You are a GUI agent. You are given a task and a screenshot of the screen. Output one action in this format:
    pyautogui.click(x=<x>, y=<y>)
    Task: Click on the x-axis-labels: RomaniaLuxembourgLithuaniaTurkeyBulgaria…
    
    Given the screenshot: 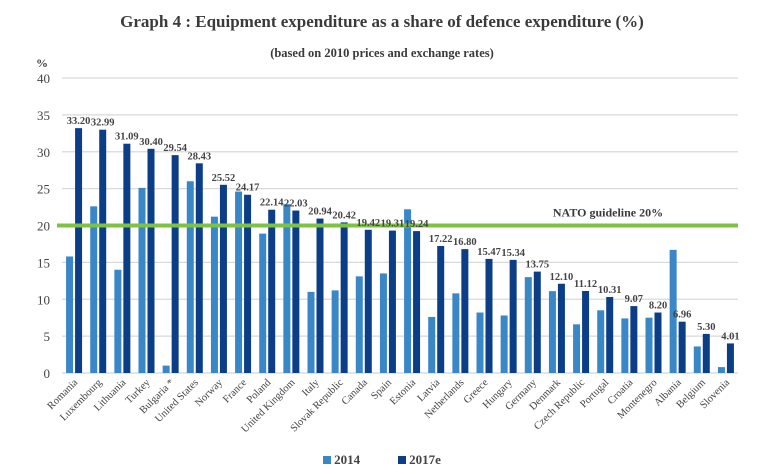 What is the action you would take?
    pyautogui.click(x=389, y=406)
    